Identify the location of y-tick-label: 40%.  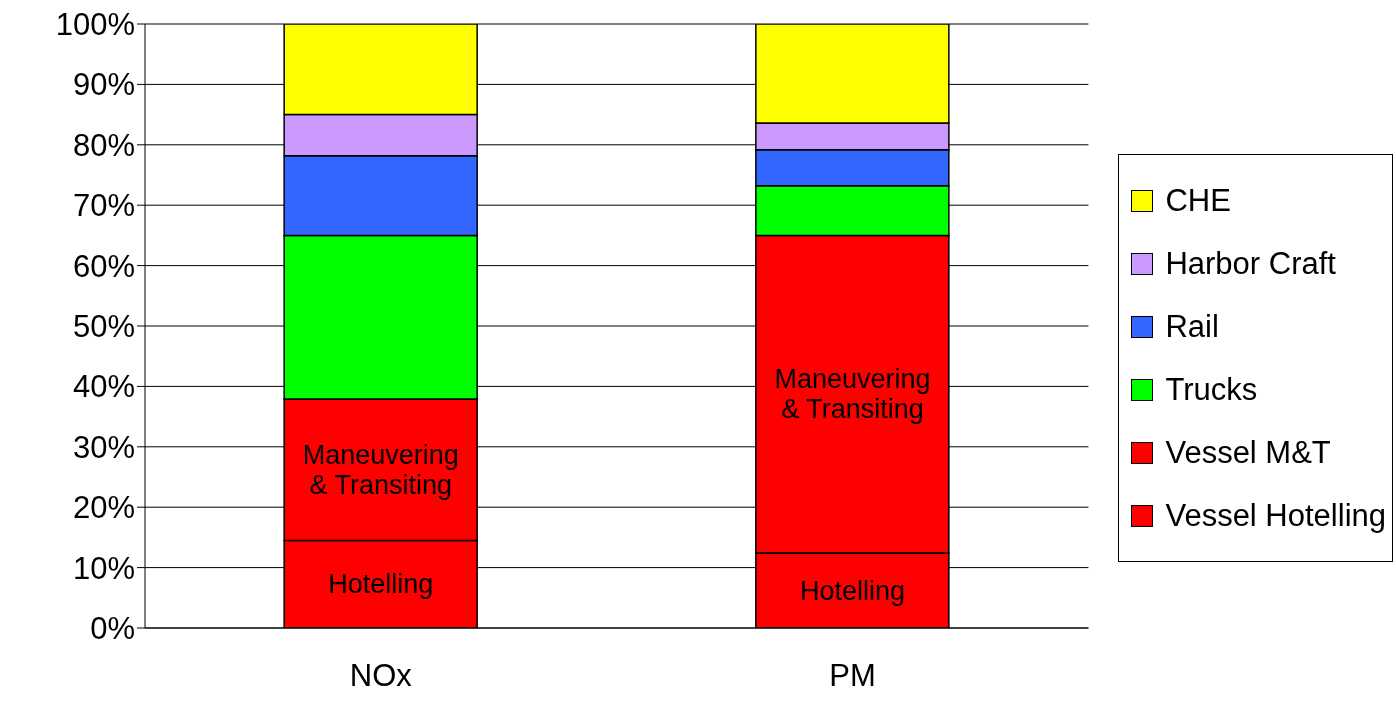
(103, 387).